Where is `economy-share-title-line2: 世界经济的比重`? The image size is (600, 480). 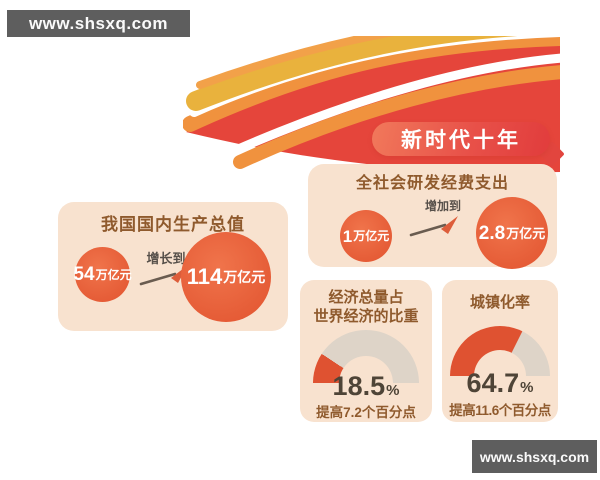 economy-share-title-line2: 世界经济的比重 is located at coordinates (366, 316).